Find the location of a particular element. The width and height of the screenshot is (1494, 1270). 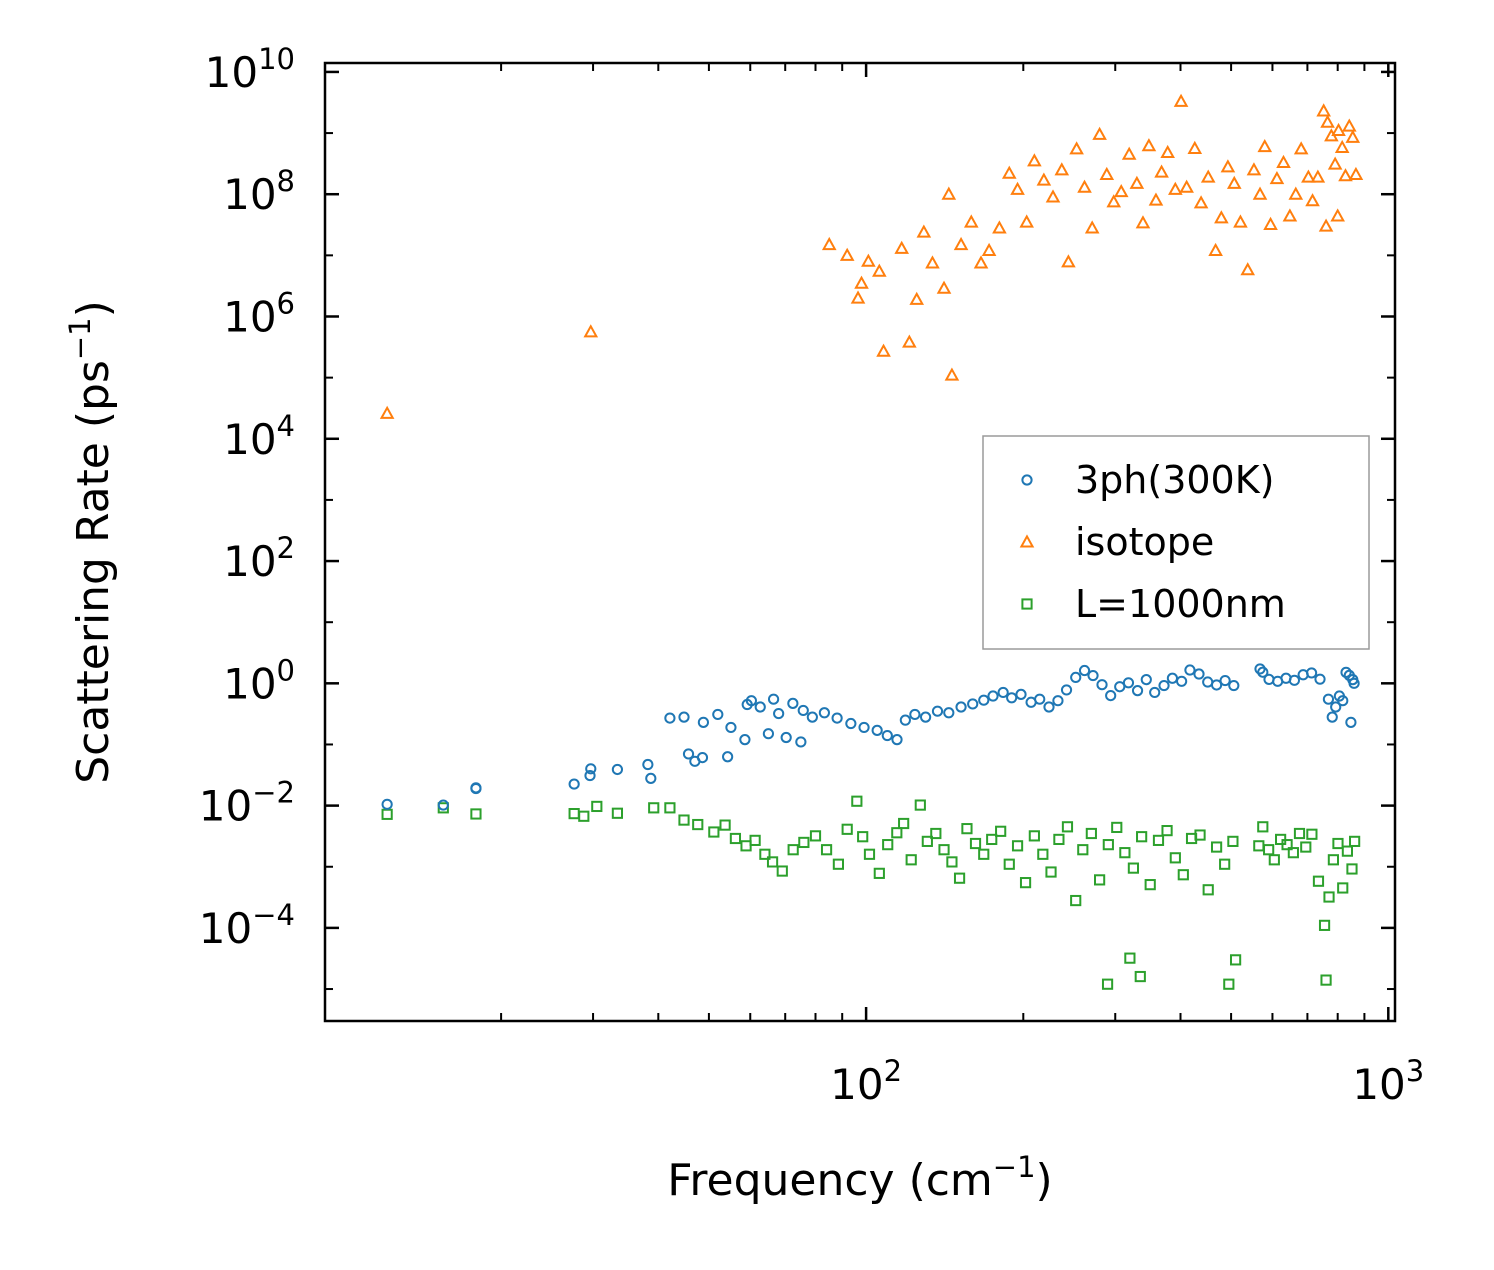

x-tick-label: 10³ is located at coordinates (1388, 1081).